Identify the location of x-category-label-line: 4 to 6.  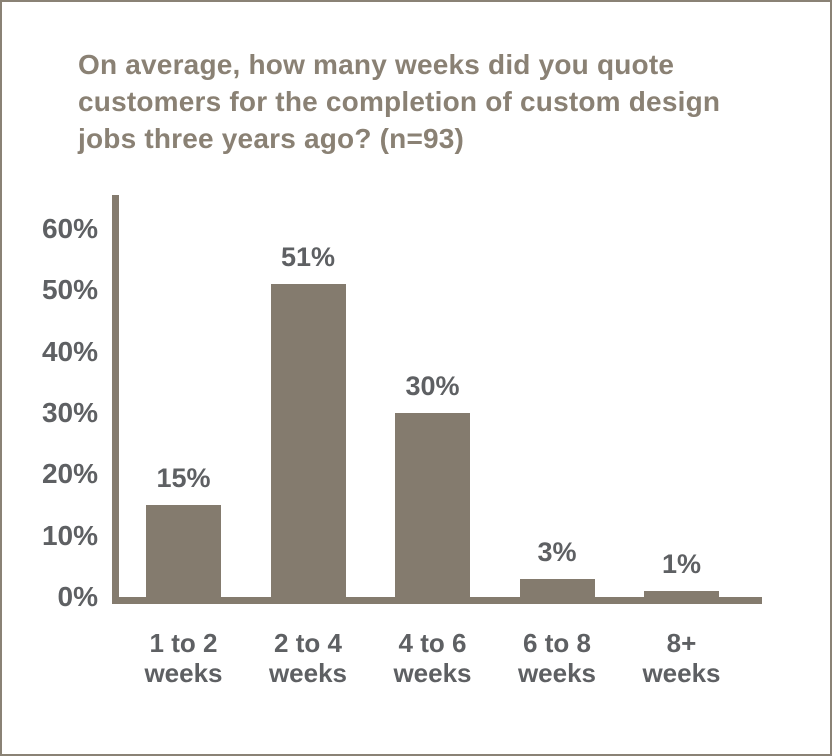
(432, 643).